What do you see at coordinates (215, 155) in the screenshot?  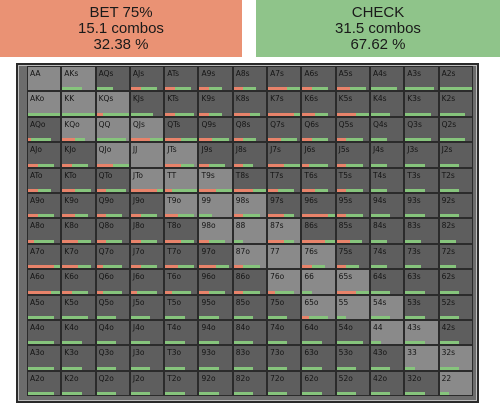 I see `hand-cell-J9s: J9s` at bounding box center [215, 155].